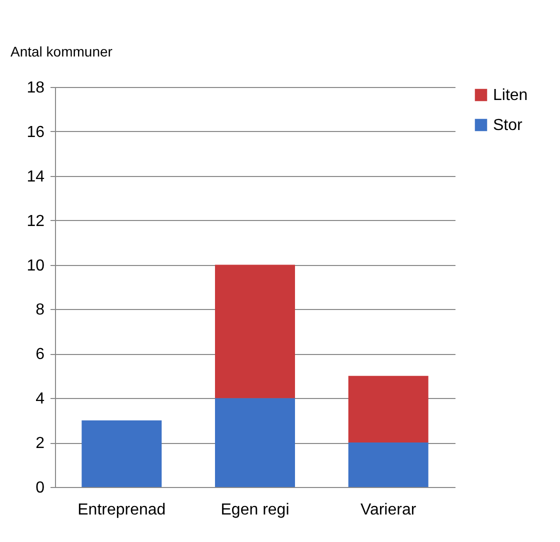 The height and width of the screenshot is (542, 560). Describe the element at coordinates (61, 52) in the screenshot. I see `y-axis-title: Antal kommuner` at that location.